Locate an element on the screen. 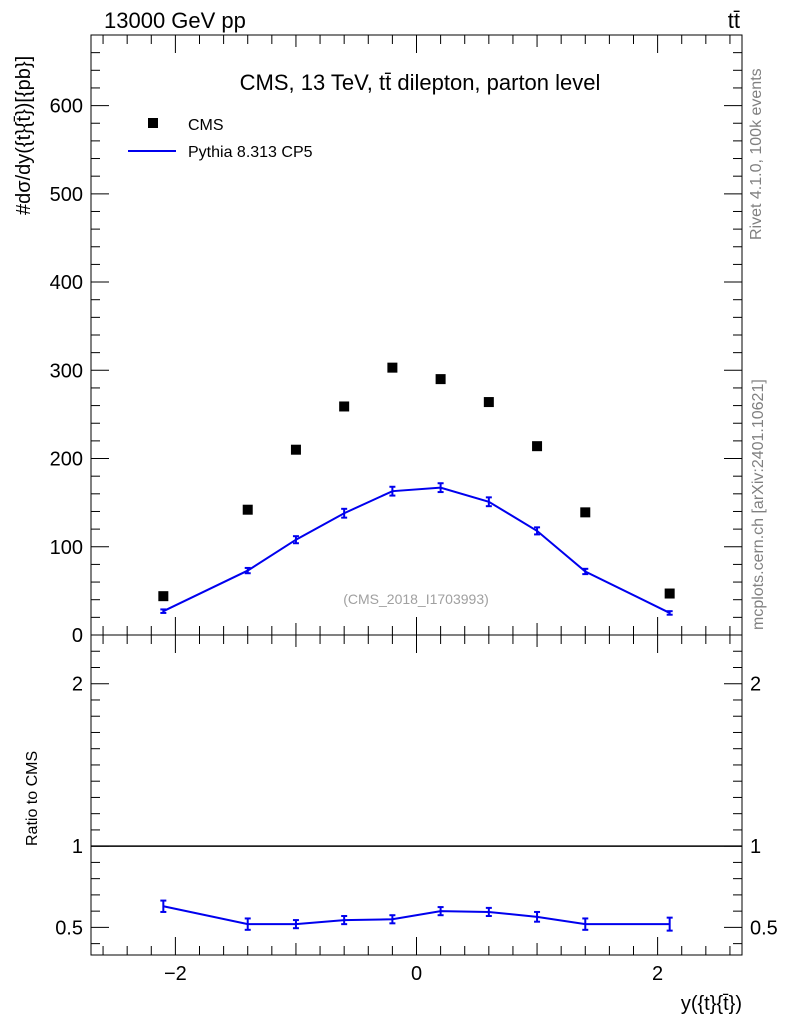 This screenshot has height=1024, width=786. analysis-id-label: (CMS_2018_I1703993) is located at coordinates (416, 599).